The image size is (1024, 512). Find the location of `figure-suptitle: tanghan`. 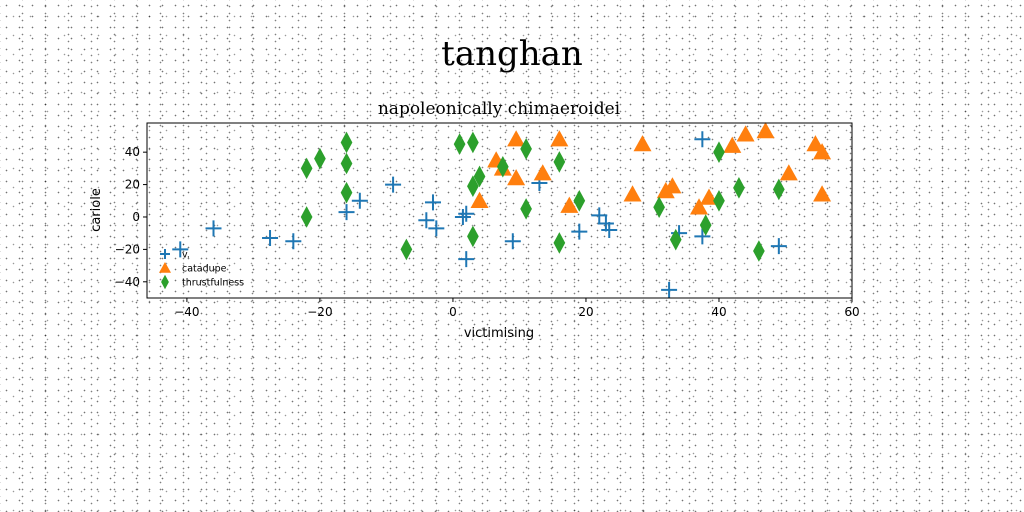

figure-suptitle: tanghan is located at coordinates (512, 54).